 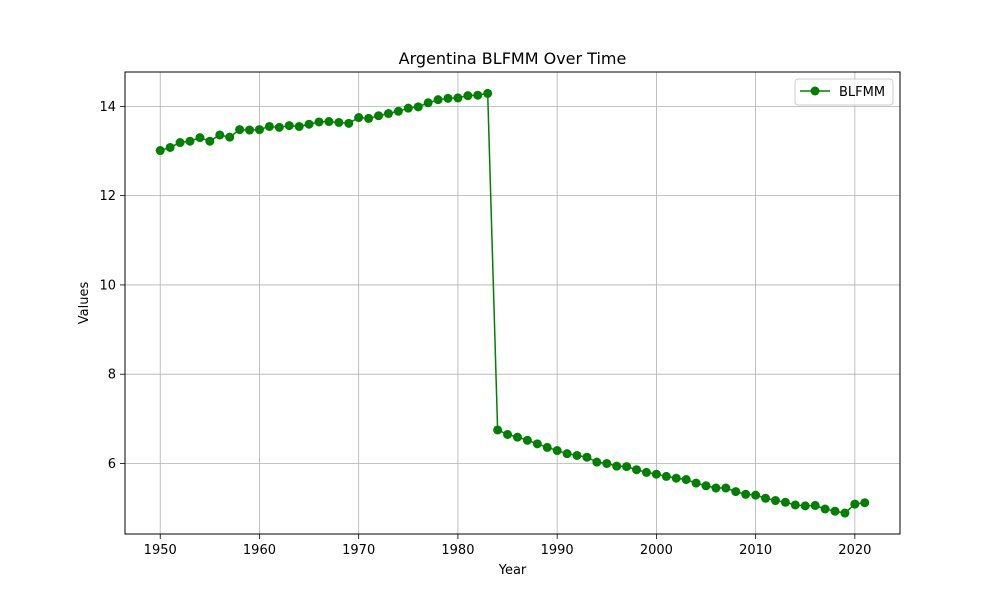 I want to click on x-tick-label: 1950, so click(x=160, y=550).